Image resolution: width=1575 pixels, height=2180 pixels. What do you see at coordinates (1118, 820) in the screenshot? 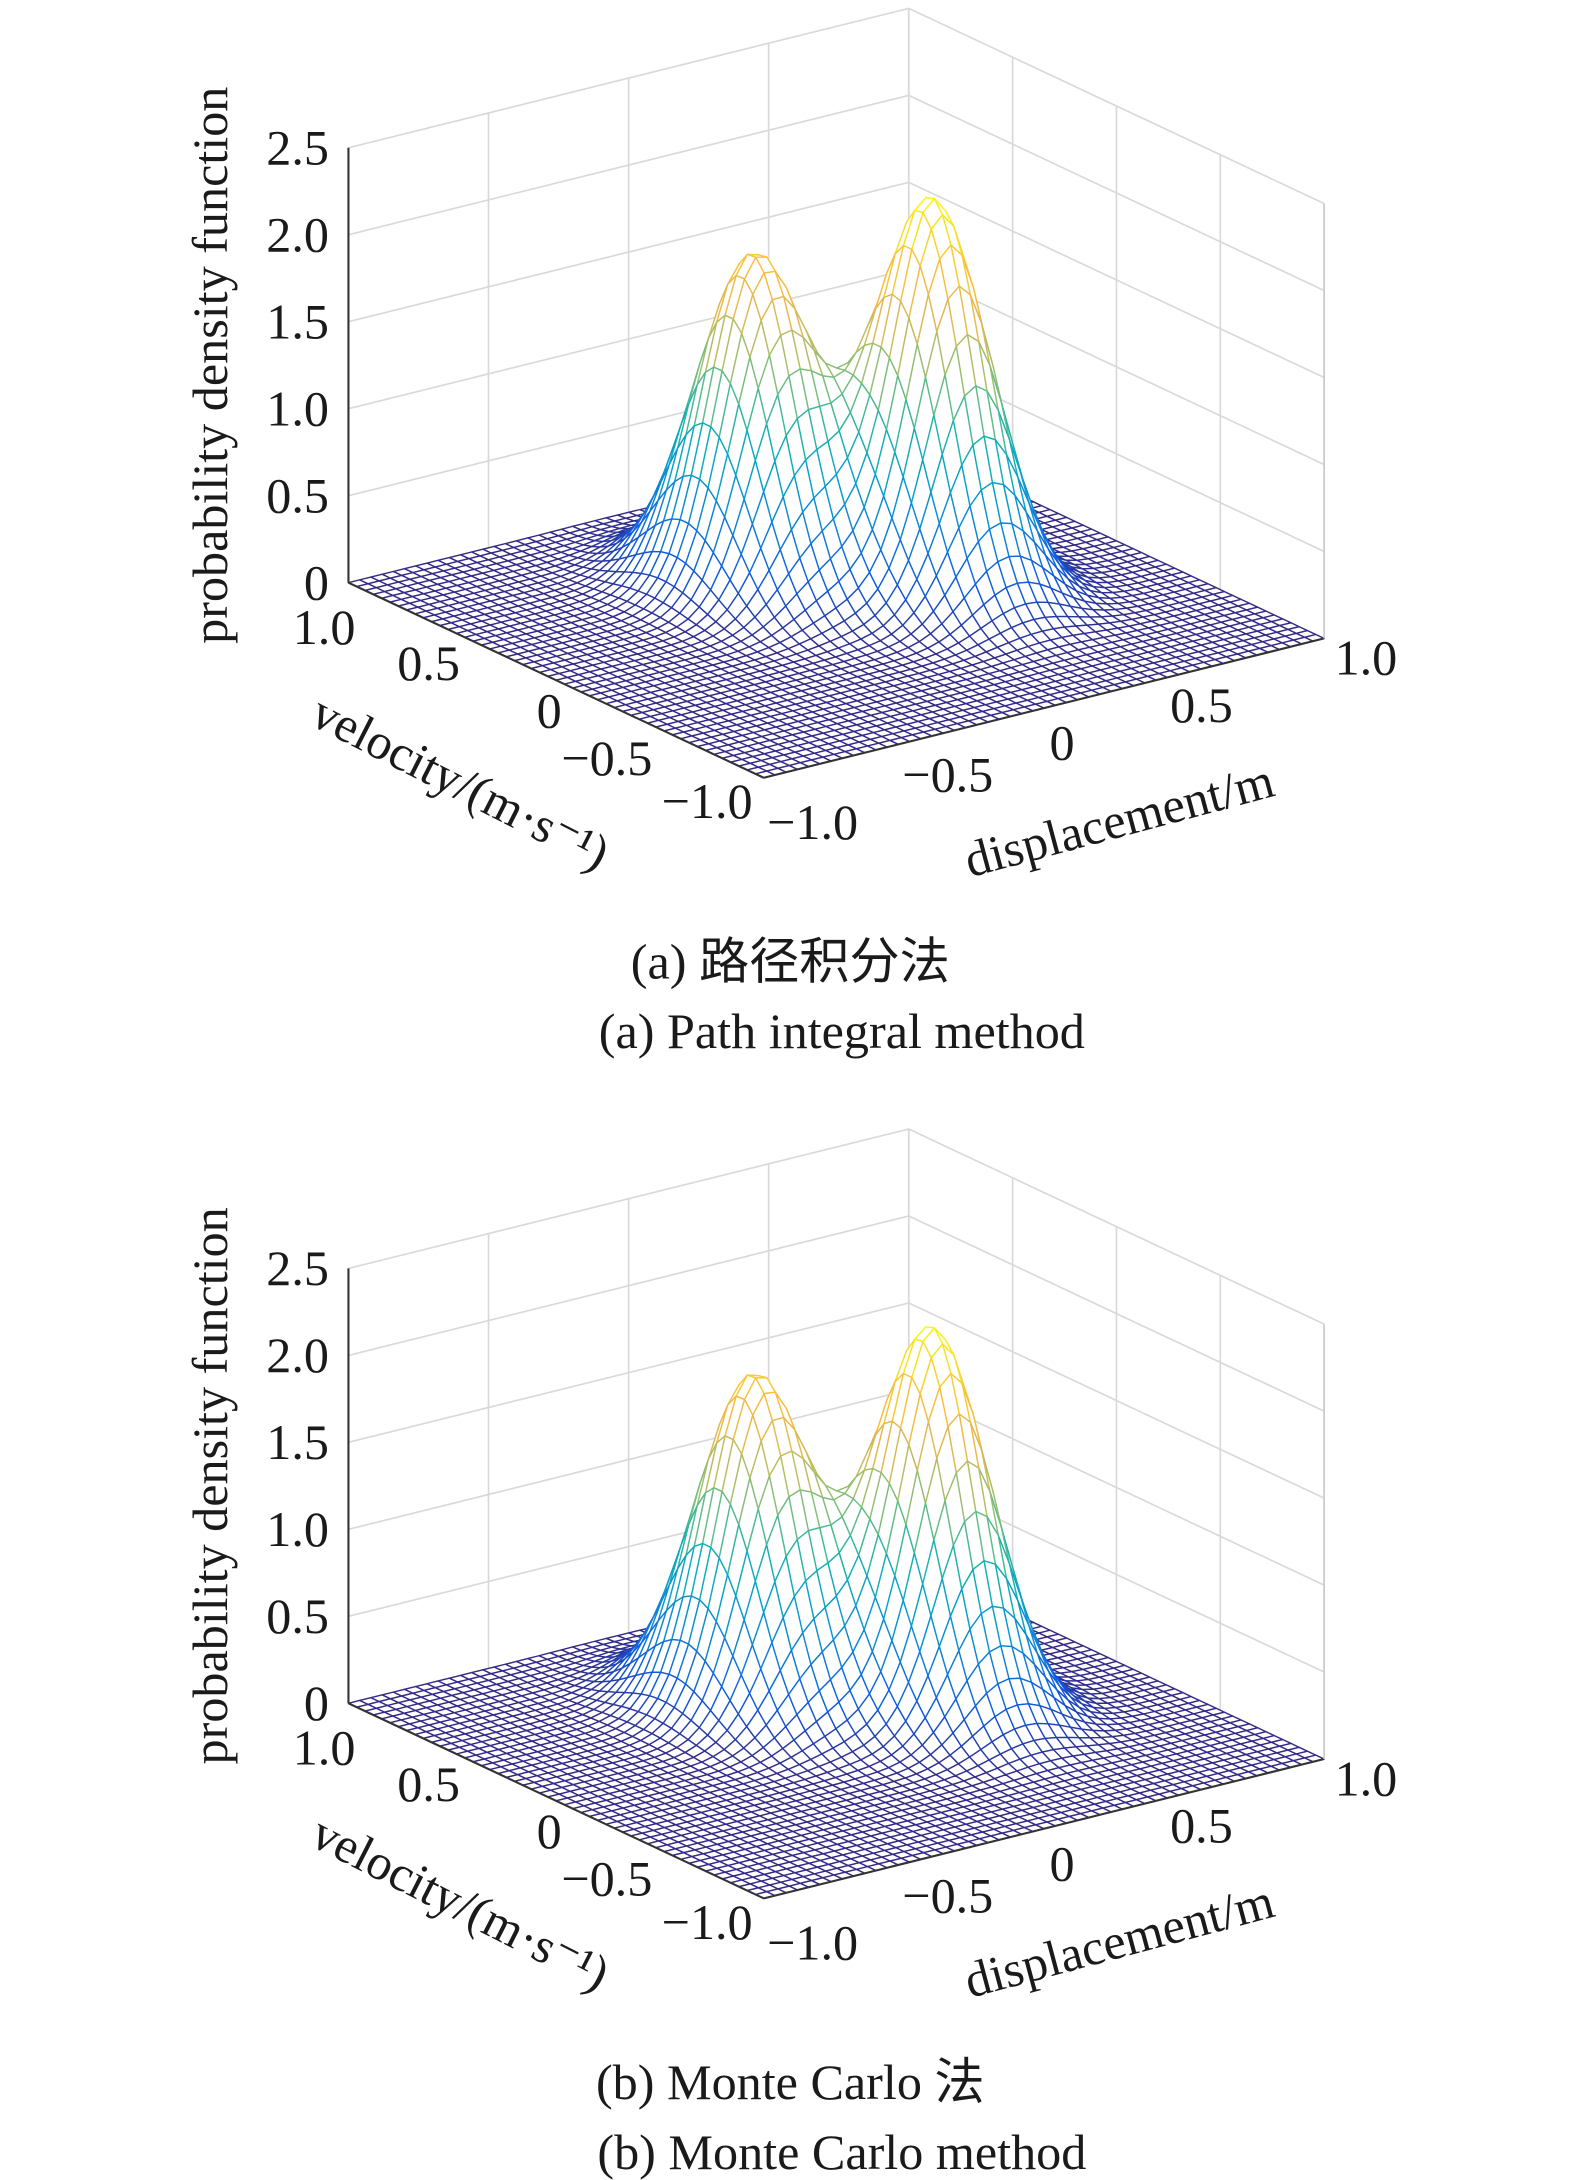
I see `x-axis-title: displacement/m` at bounding box center [1118, 820].